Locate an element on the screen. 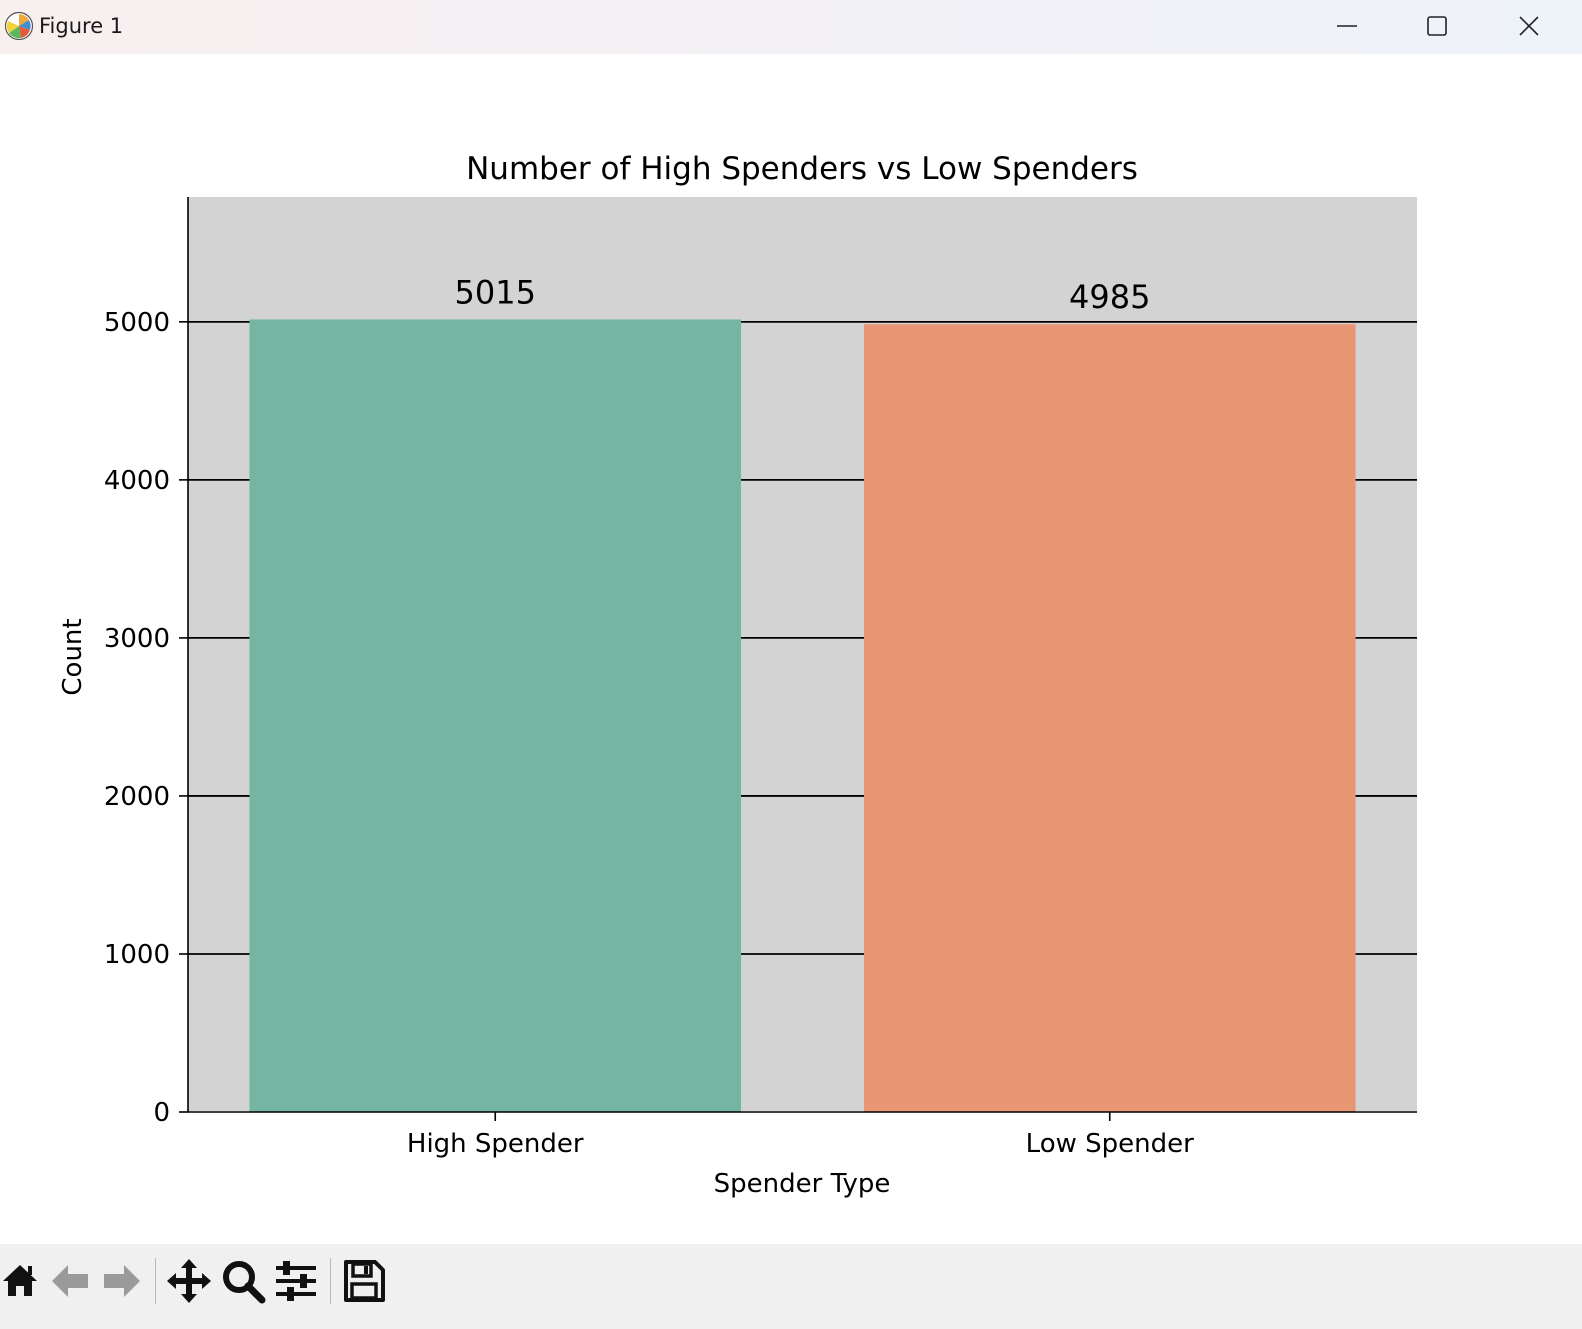  maximize-icon is located at coordinates (1437, 26).